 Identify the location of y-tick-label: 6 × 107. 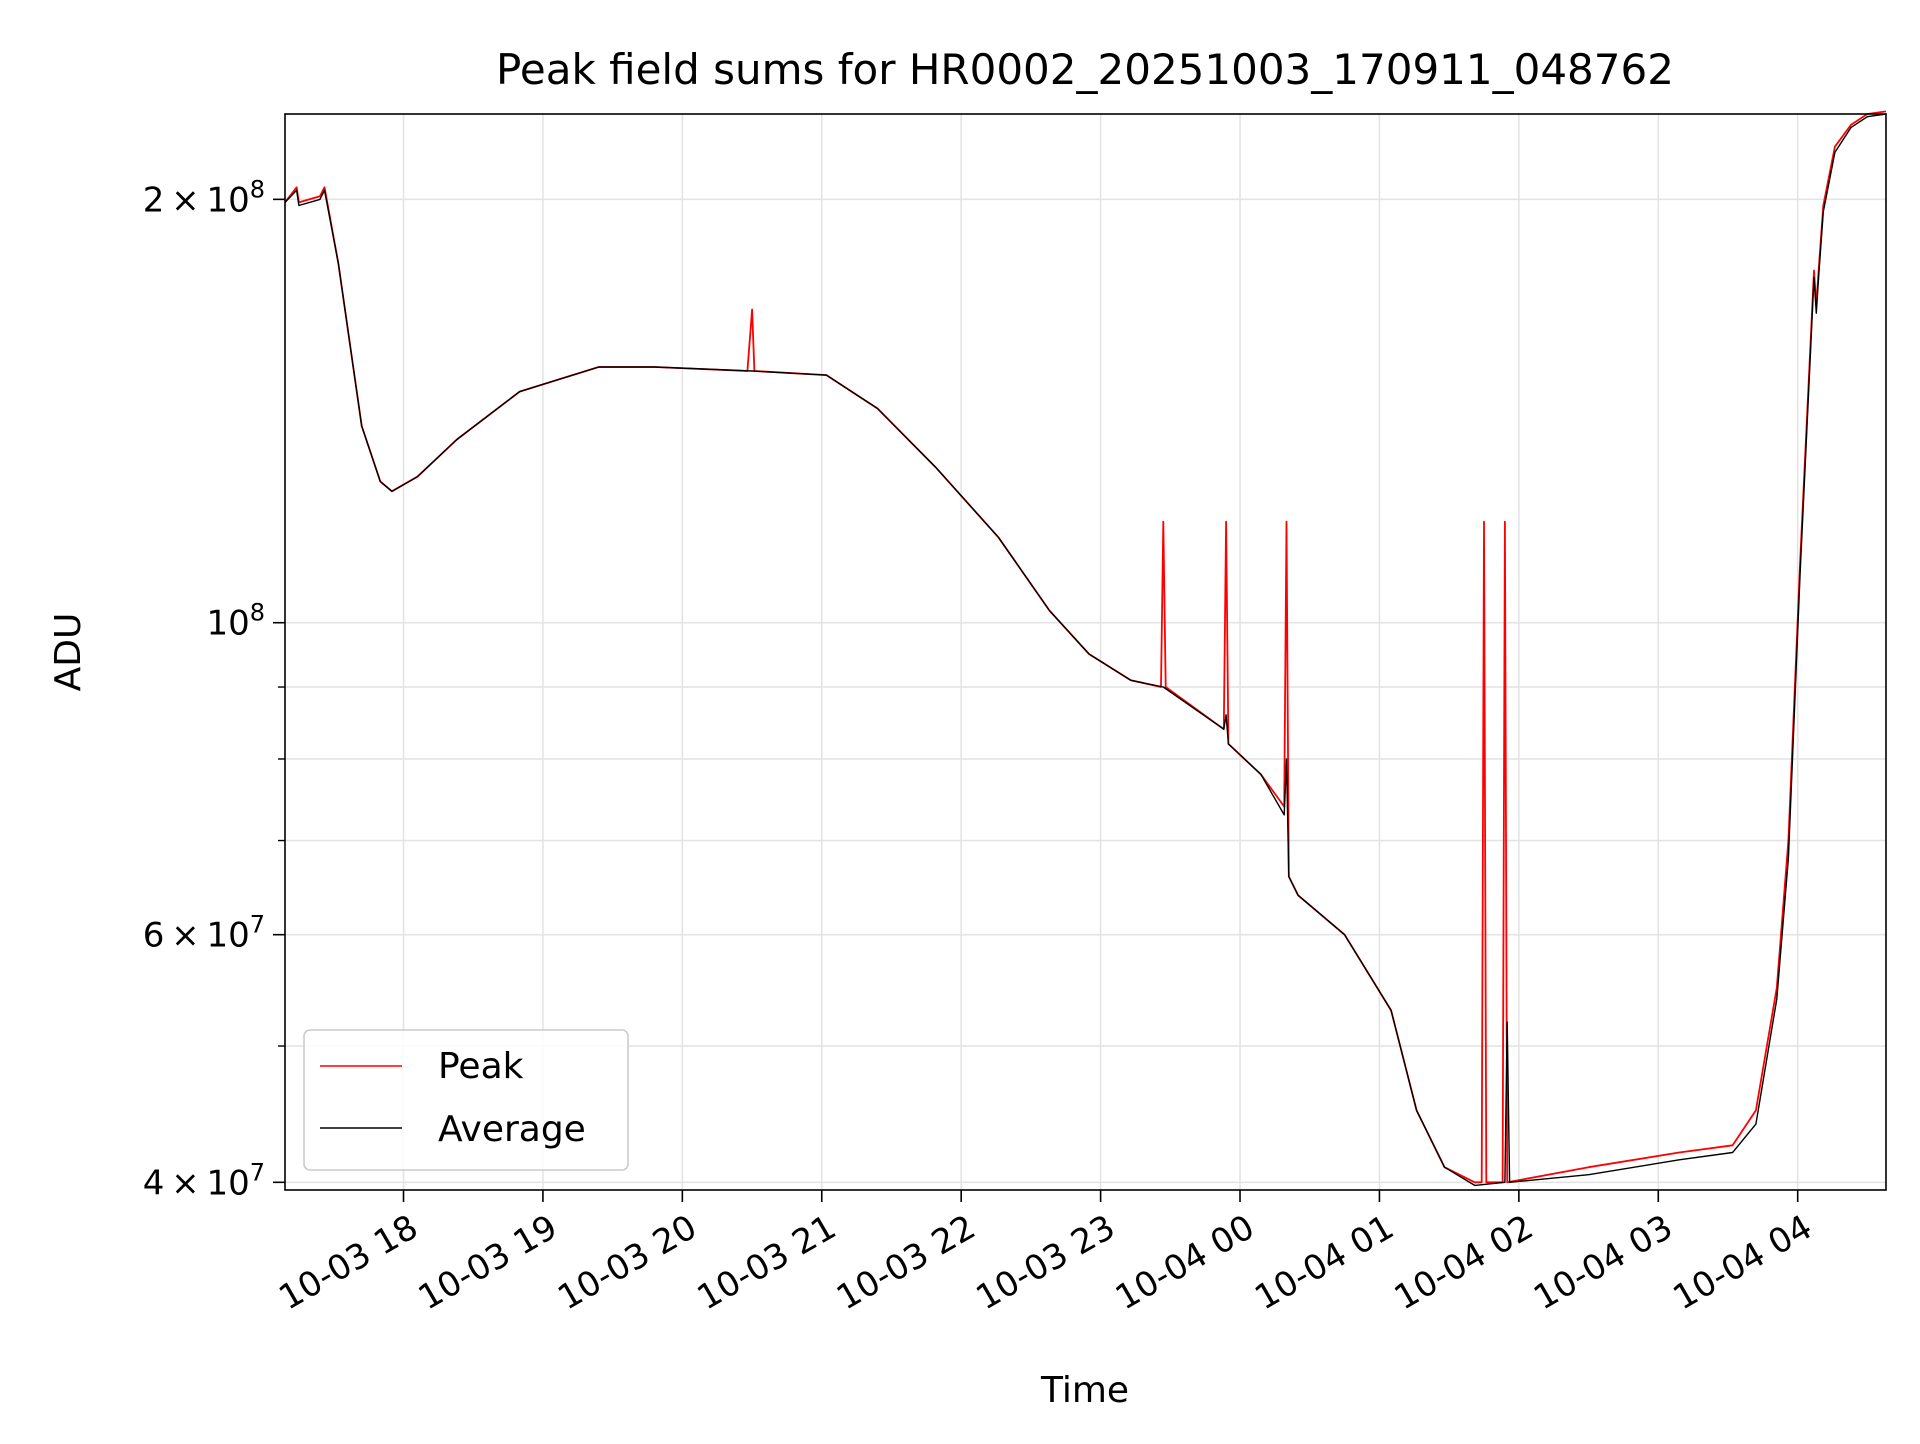
(204, 933).